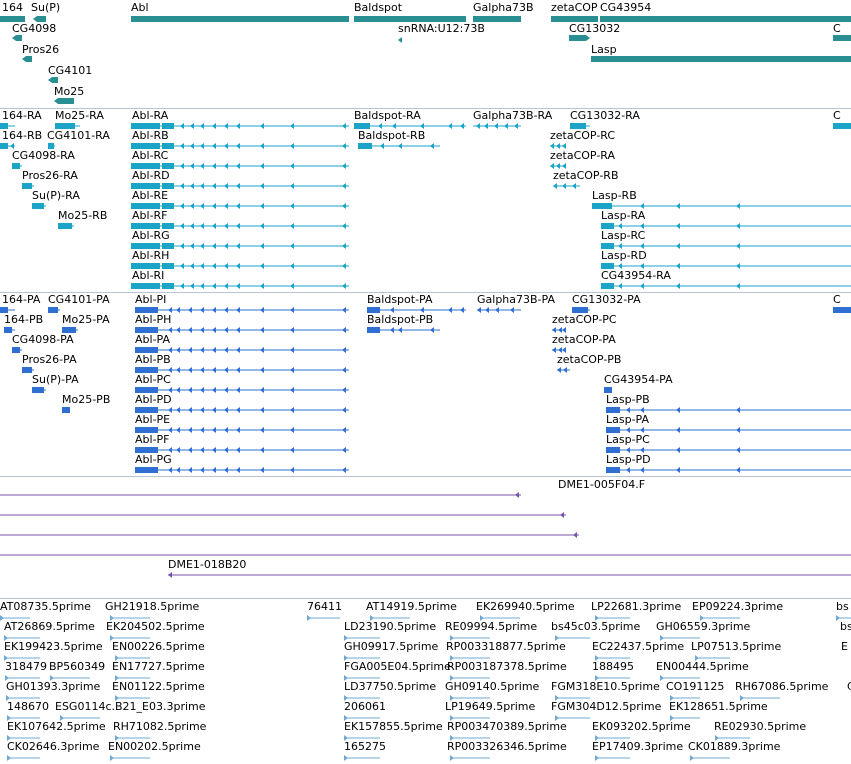  Describe the element at coordinates (586, 175) in the screenshot. I see `transcript-label: zetaCOP-RB` at that location.